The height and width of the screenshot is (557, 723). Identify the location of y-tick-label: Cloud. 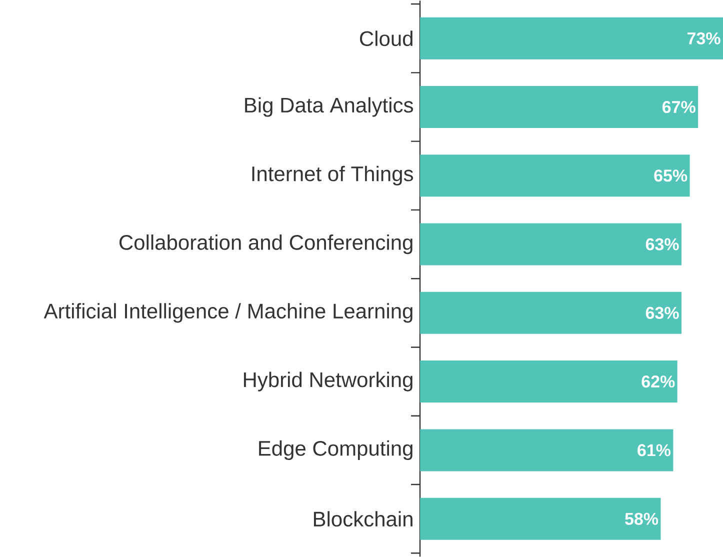
(386, 38).